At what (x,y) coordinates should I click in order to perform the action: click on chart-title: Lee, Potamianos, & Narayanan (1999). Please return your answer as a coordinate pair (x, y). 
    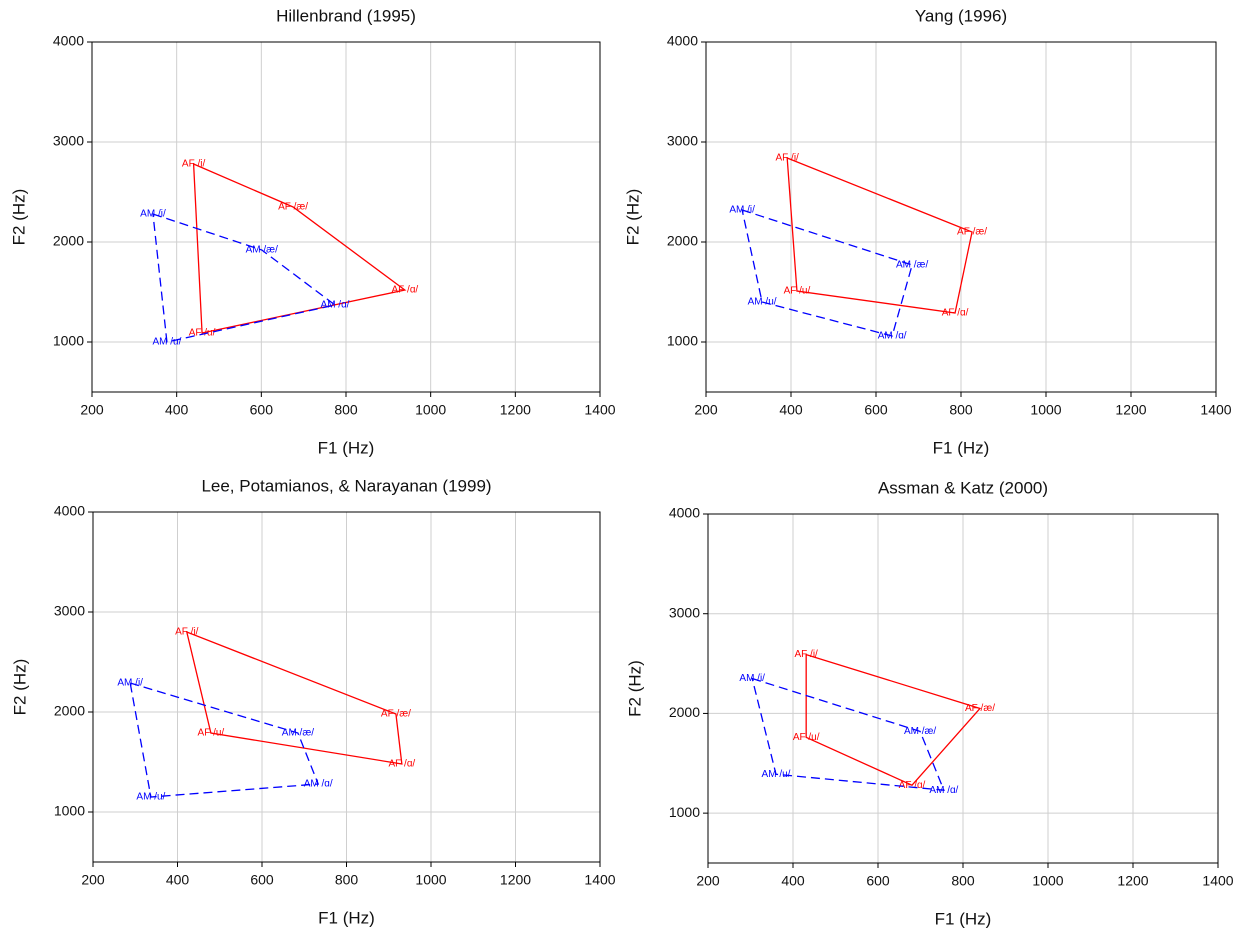
    Looking at the image, I should click on (346, 485).